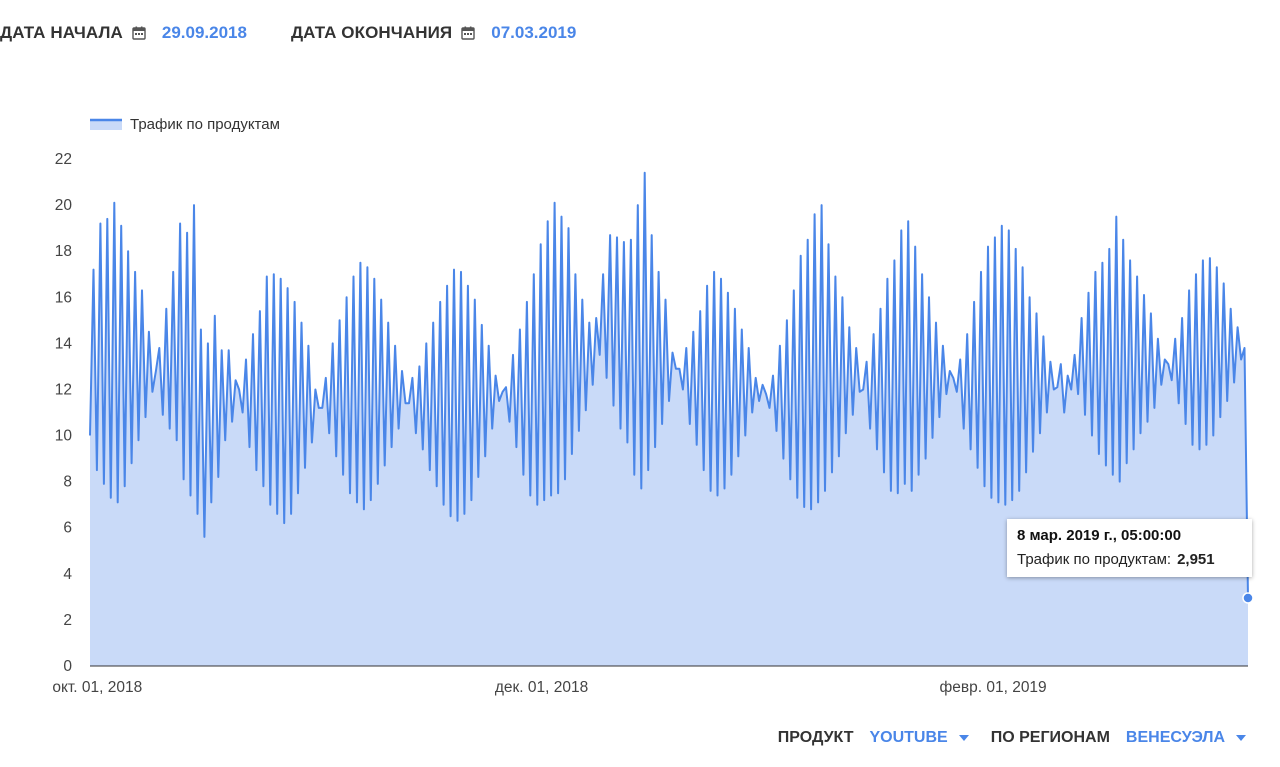 The width and height of the screenshot is (1280, 767). I want to click on y-tick-label: 10, so click(64, 436).